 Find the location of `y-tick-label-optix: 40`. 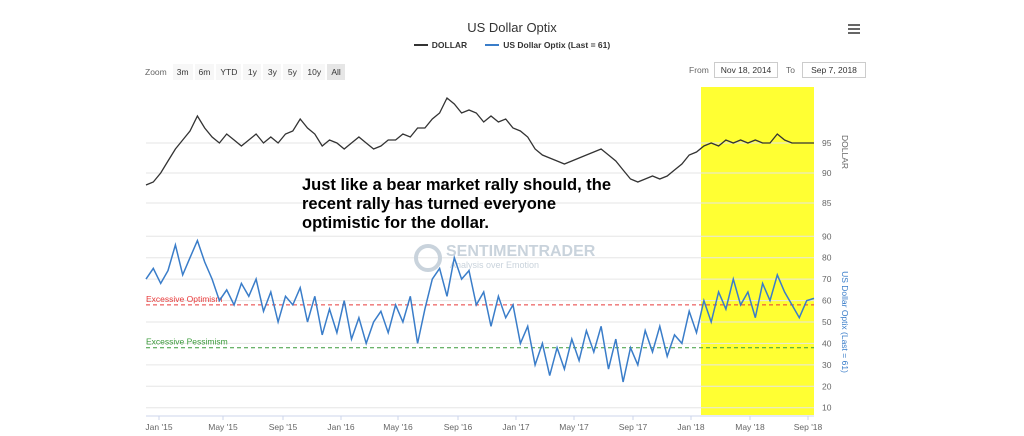

y-tick-label-optix: 40 is located at coordinates (827, 343).